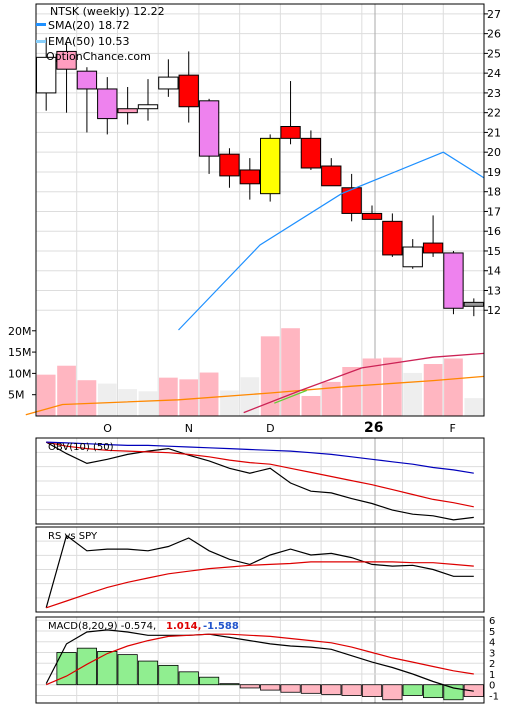 The height and width of the screenshot is (706, 526). Describe the element at coordinates (494, 93) in the screenshot. I see `price-tick-label: 23` at that location.